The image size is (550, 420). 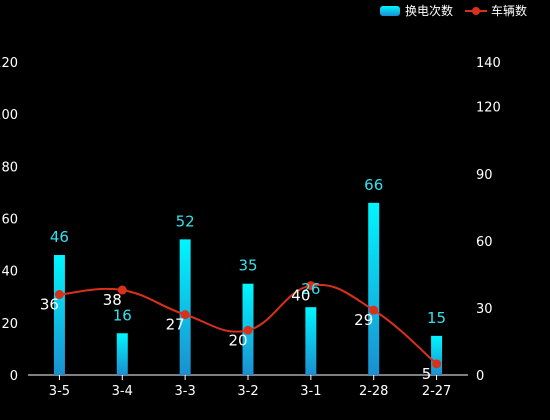 What do you see at coordinates (374, 391) in the screenshot?
I see `x-axis-tick-label: 2-28` at bounding box center [374, 391].